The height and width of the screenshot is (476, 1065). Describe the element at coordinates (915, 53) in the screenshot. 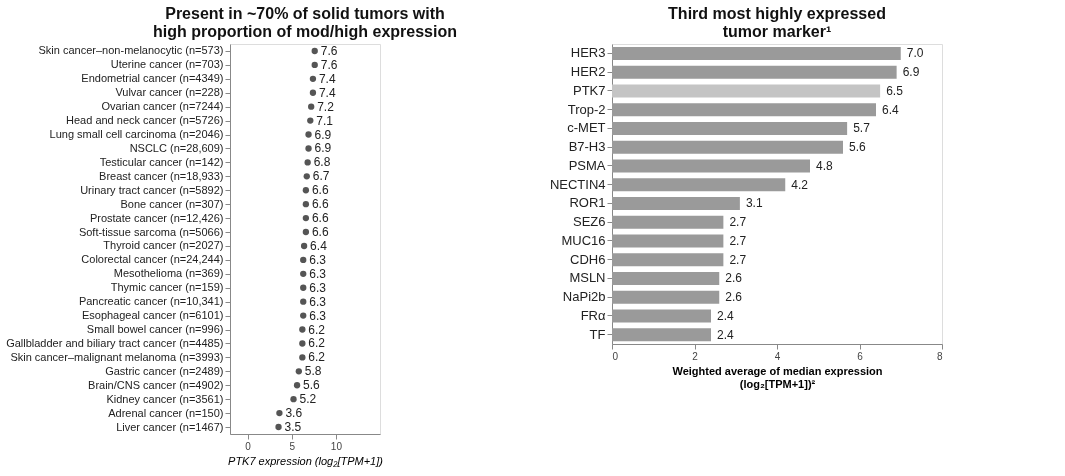

I see `data-label: 7.0` at that location.